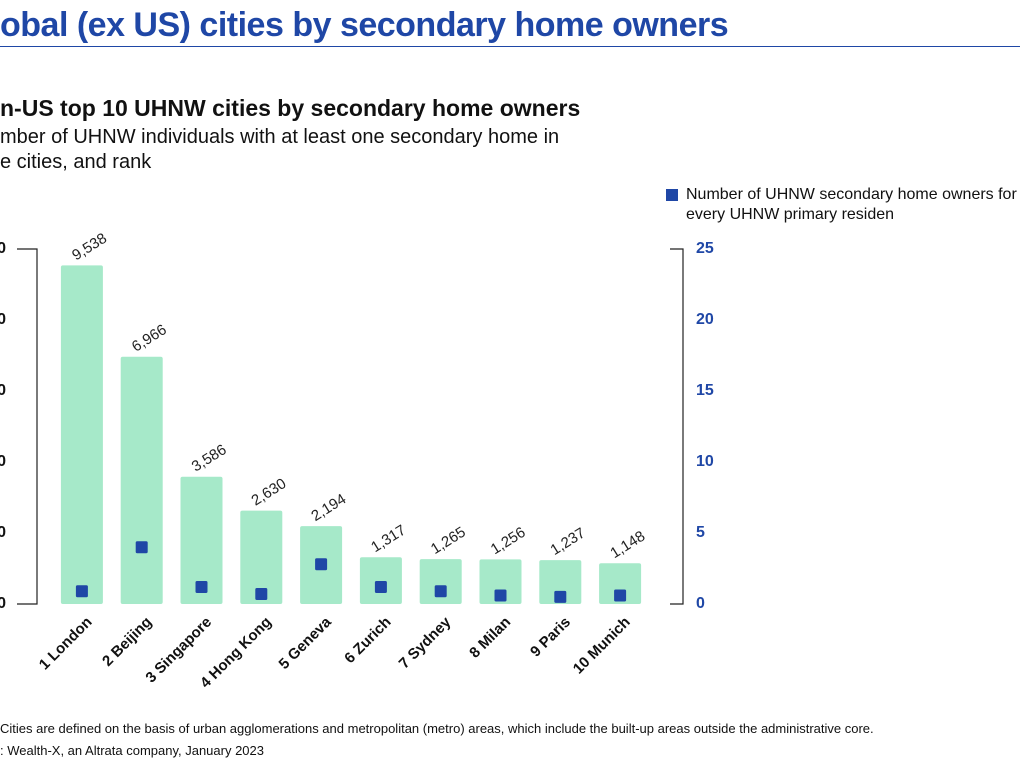 Image resolution: width=1020 pixels, height=764 pixels. What do you see at coordinates (705, 248) in the screenshot?
I see `y2-tick-label: 25` at bounding box center [705, 248].